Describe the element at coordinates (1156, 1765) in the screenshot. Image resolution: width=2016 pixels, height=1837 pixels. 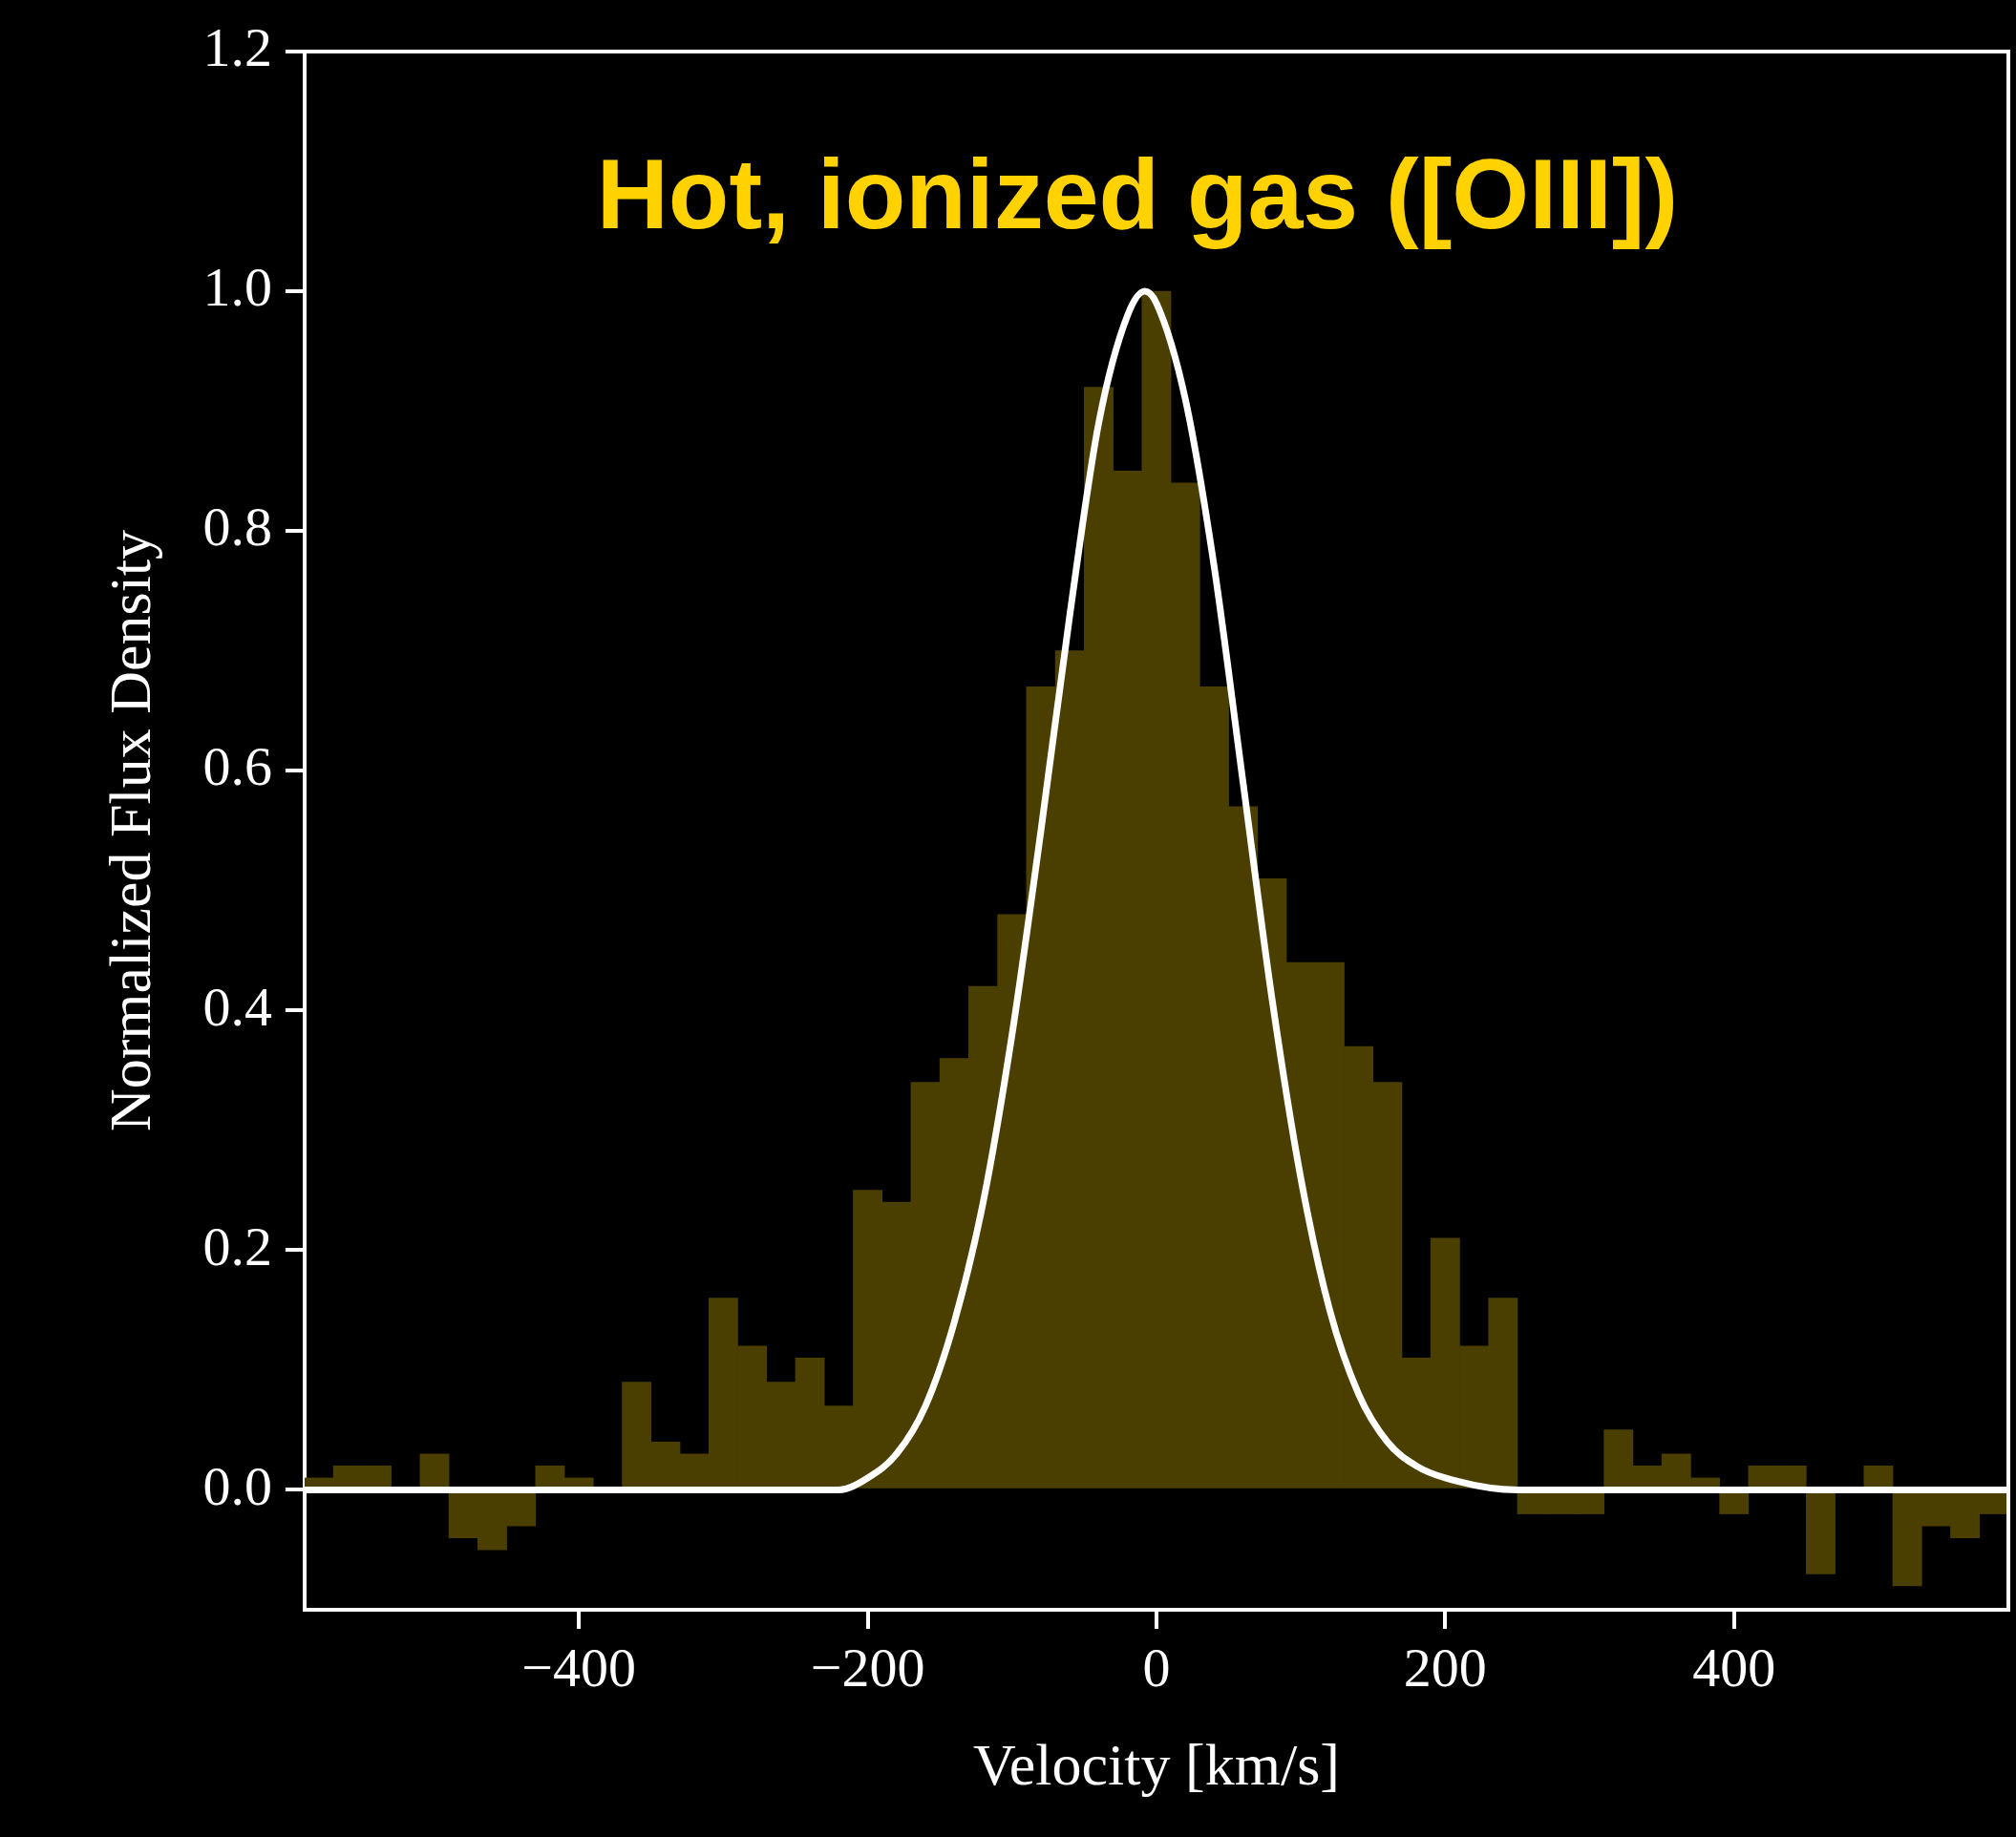
I see `x-axis-title: Velocity [km/s]` at that location.